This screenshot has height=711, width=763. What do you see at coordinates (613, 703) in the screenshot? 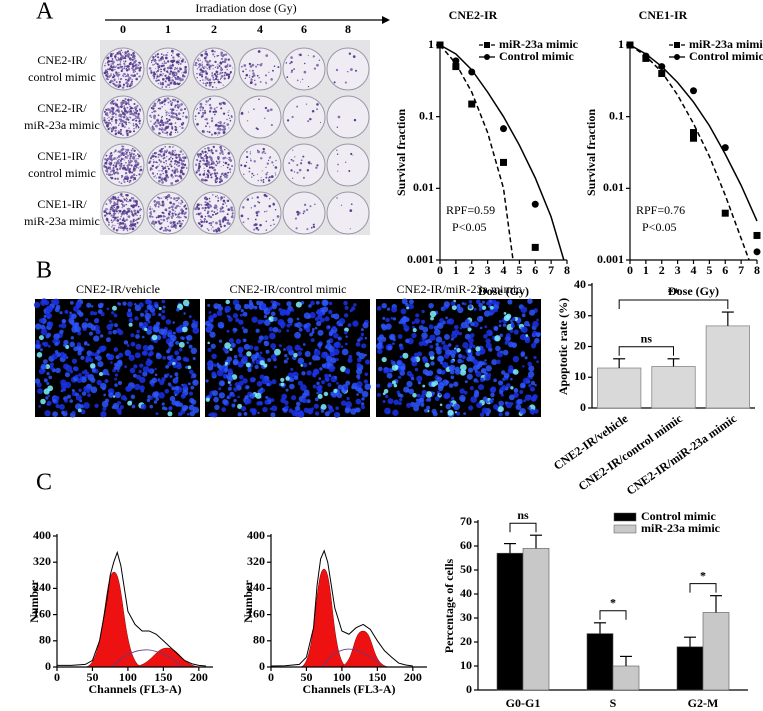
I see `x-tick-label: S` at bounding box center [613, 703].